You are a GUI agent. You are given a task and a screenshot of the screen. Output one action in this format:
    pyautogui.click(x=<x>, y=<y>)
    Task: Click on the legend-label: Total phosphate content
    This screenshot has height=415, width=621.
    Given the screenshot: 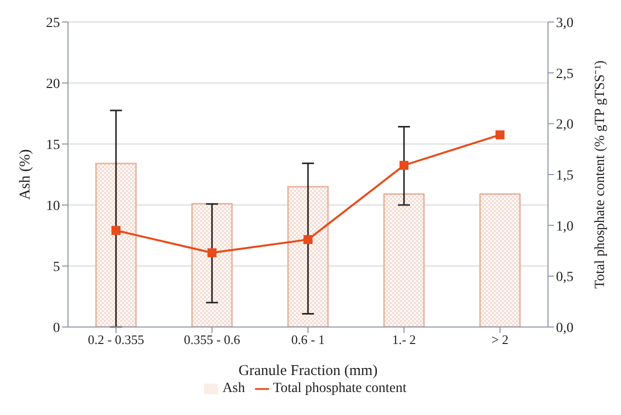 What is the action you would take?
    pyautogui.click(x=340, y=388)
    